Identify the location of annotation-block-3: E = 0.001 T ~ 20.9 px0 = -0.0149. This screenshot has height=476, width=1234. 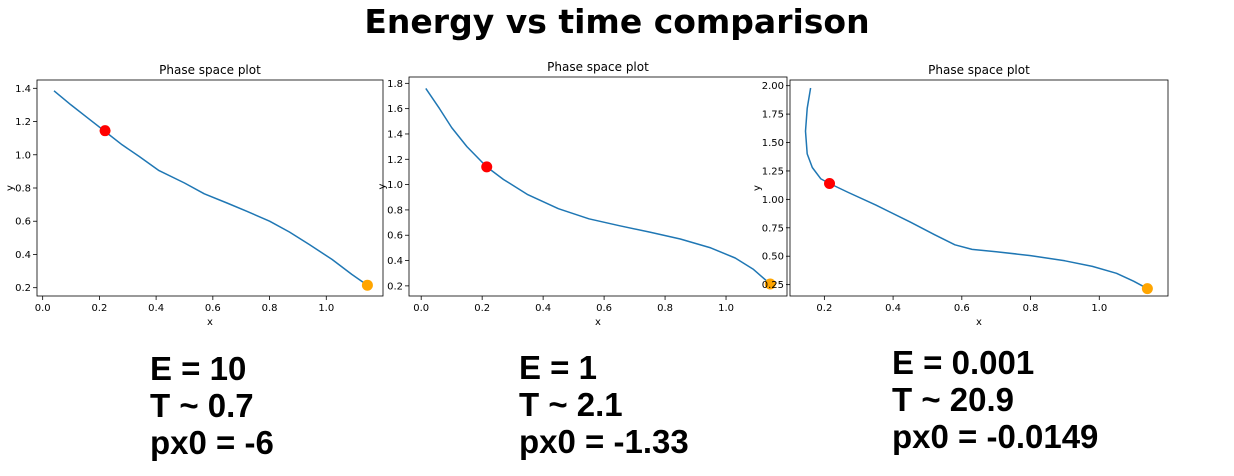
(995, 399).